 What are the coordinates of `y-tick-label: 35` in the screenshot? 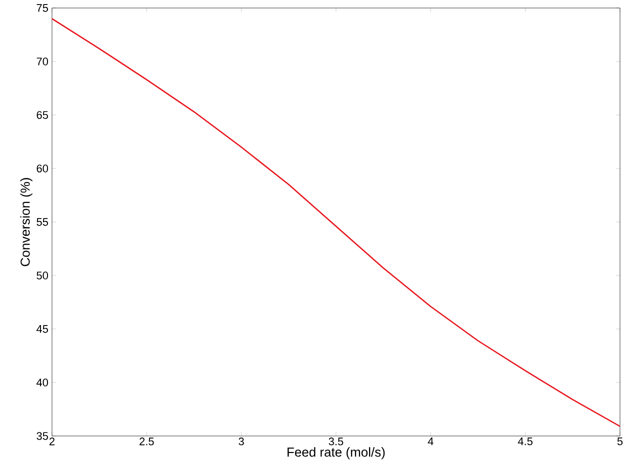 It's located at (42, 436).